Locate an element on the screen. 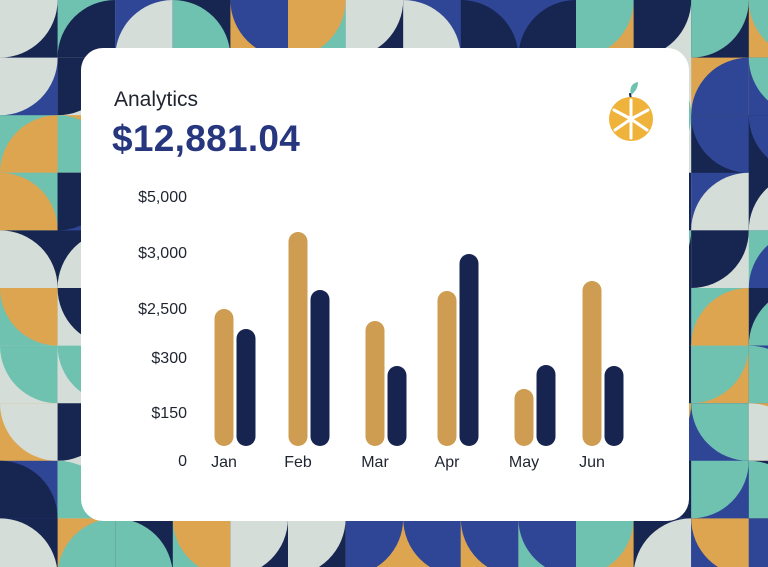 This screenshot has height=567, width=768. y-tick-label: $300 is located at coordinates (169, 358).